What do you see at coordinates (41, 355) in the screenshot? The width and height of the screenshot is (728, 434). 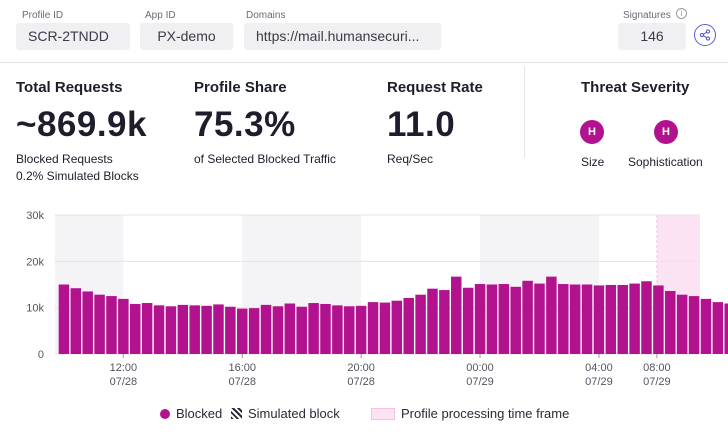 I see `y-tick-label: 0` at bounding box center [41, 355].